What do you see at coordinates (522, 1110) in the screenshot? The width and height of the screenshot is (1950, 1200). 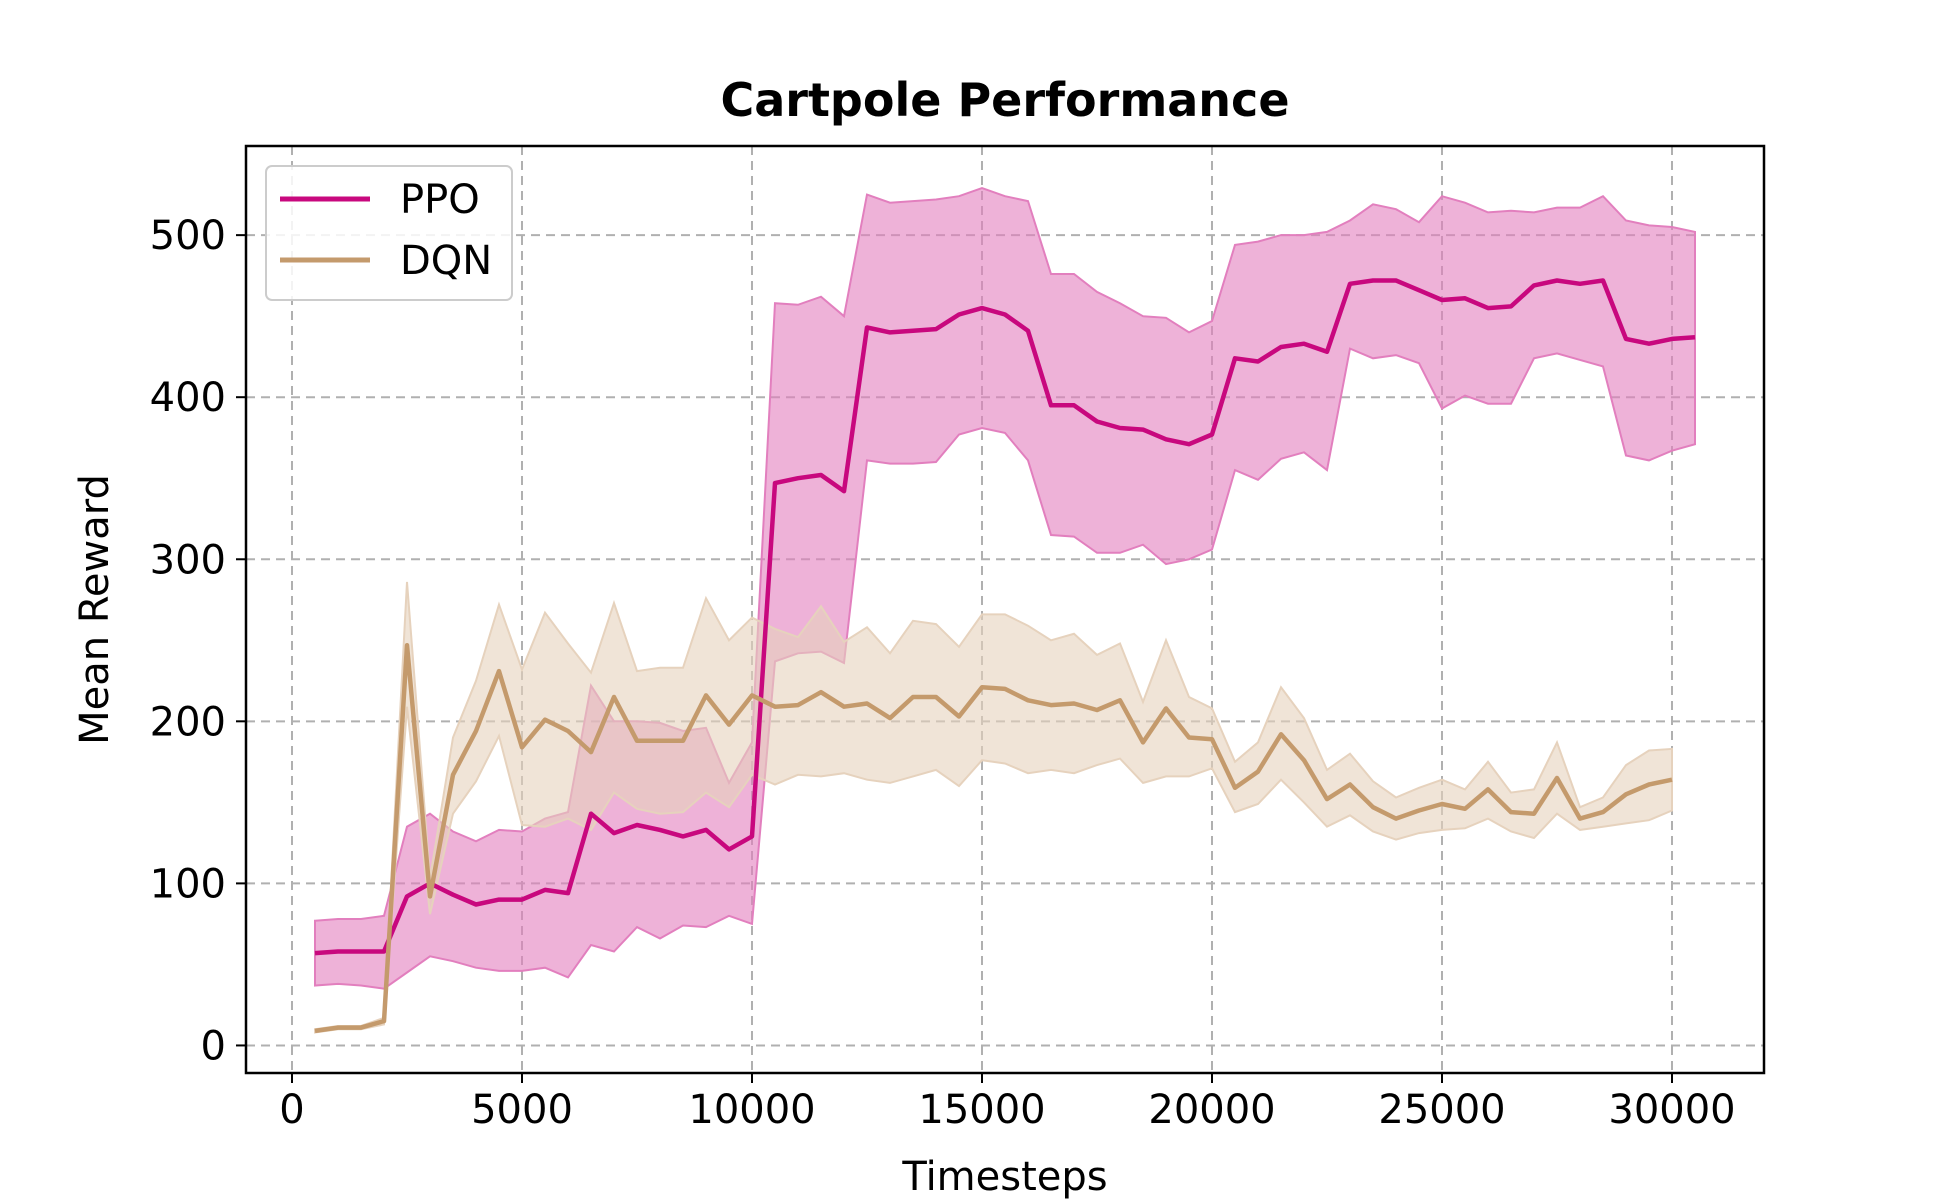 I see `x-tick-label: 5000` at bounding box center [522, 1110].